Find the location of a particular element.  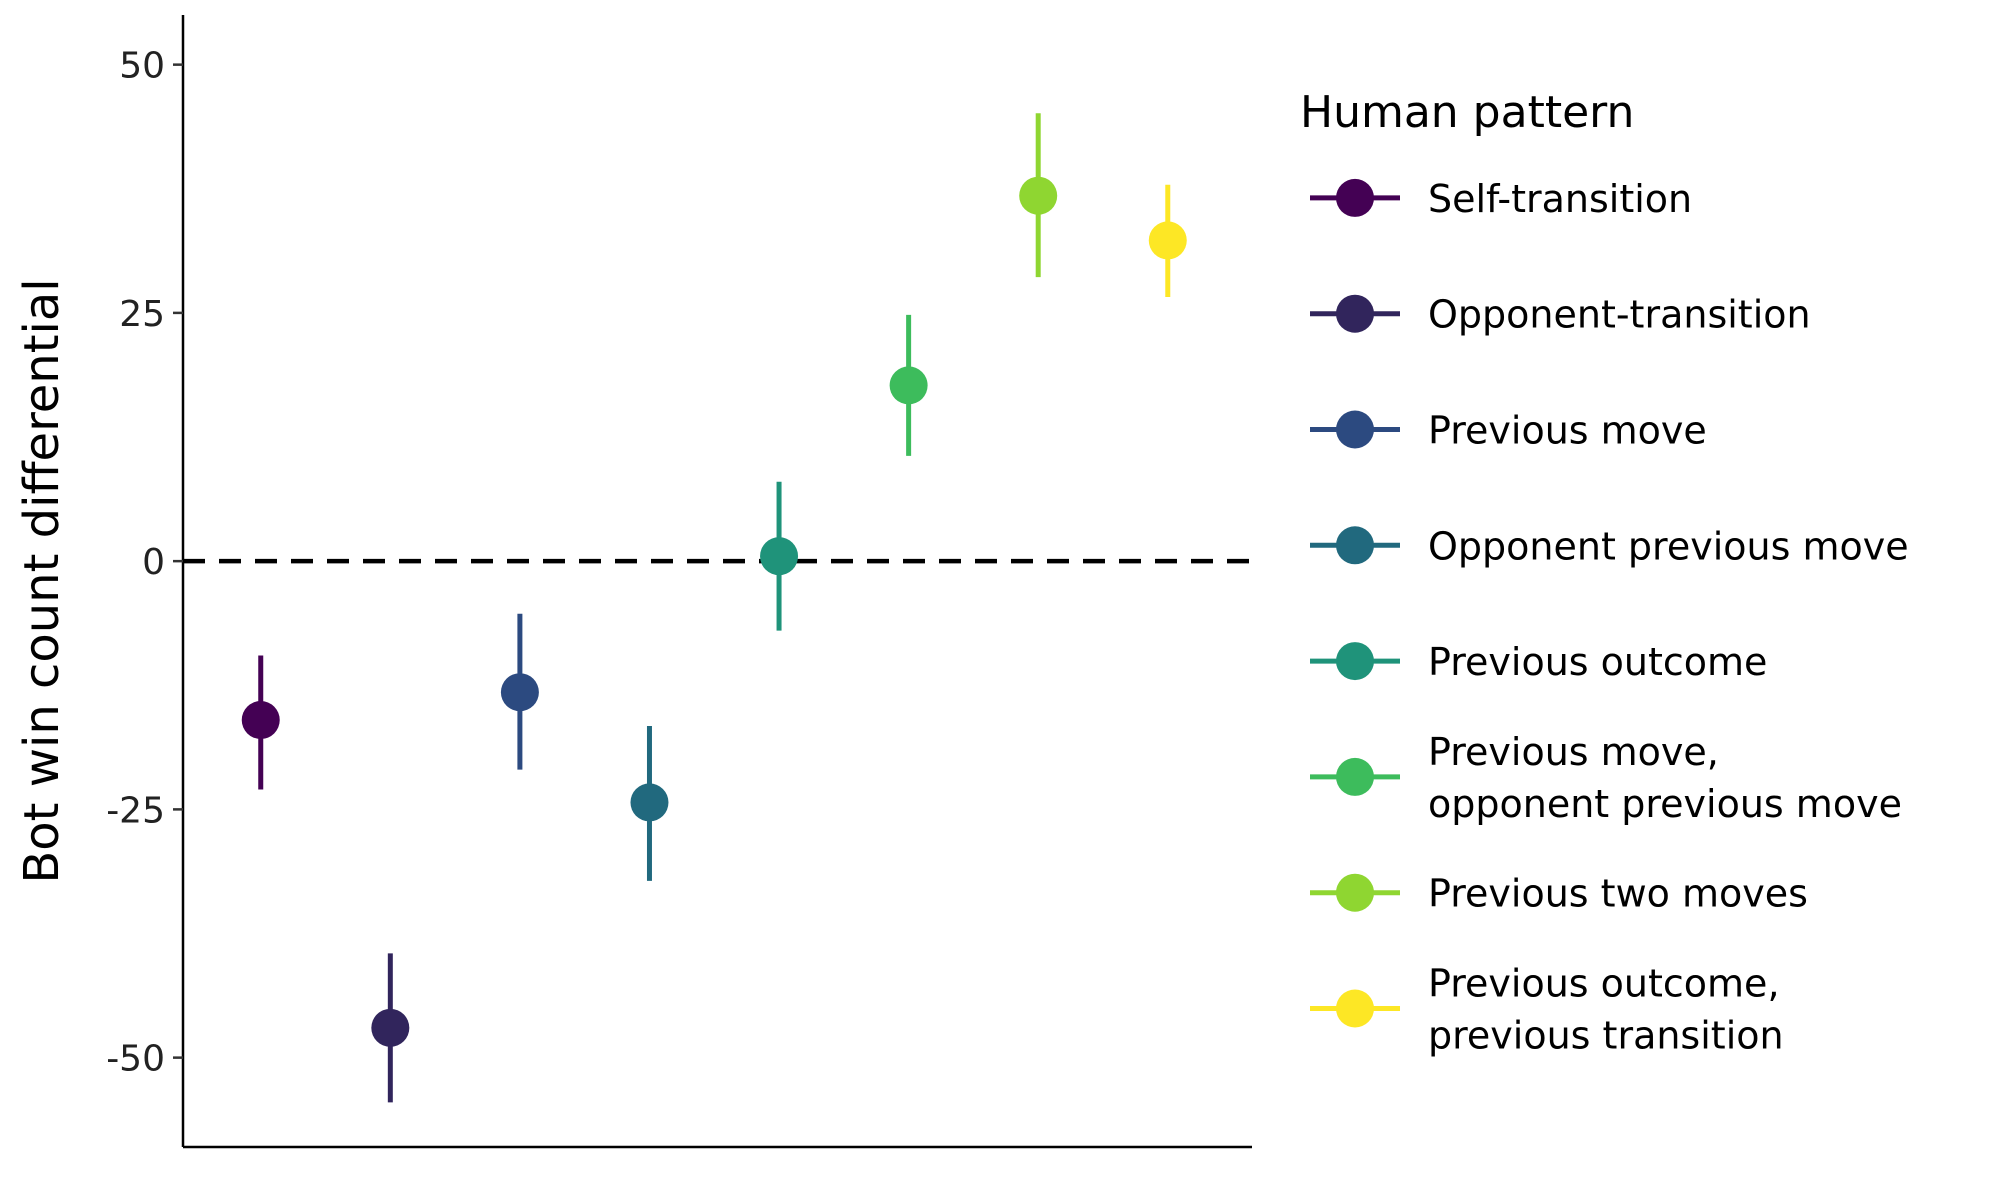

y-tick-label: -25 is located at coordinates (135, 810).